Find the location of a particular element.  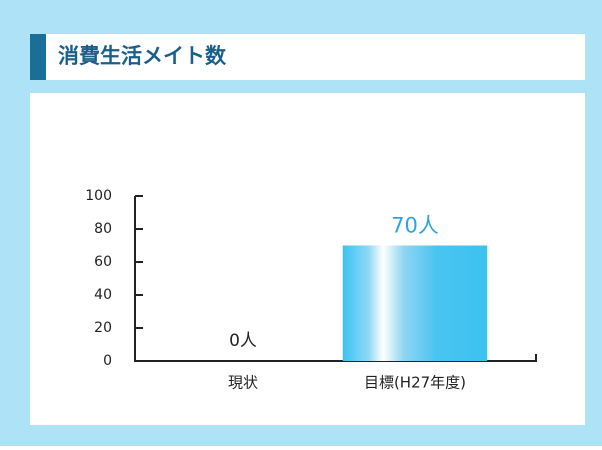

y-tick-label: 60 is located at coordinates (103, 262).